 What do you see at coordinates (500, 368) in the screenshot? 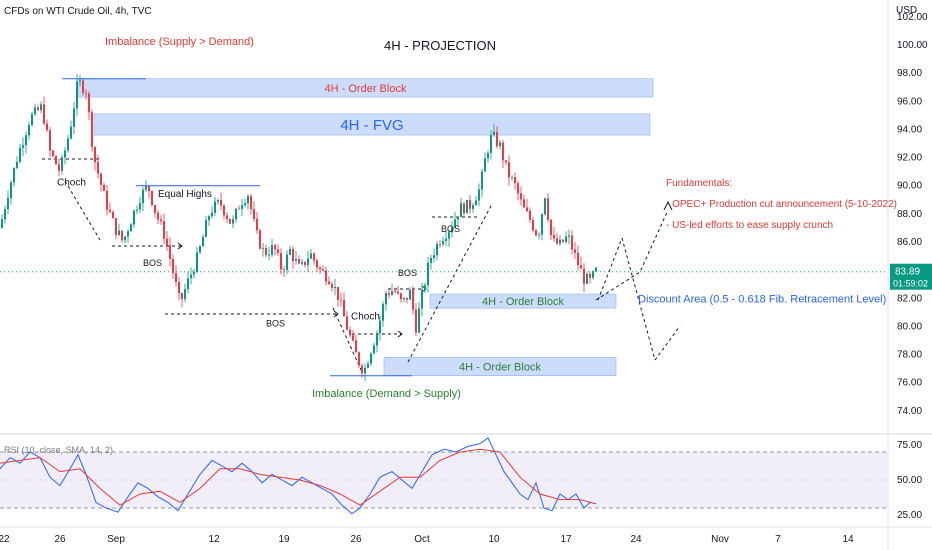
I see `zone-label: 4H - Order Block` at bounding box center [500, 368].